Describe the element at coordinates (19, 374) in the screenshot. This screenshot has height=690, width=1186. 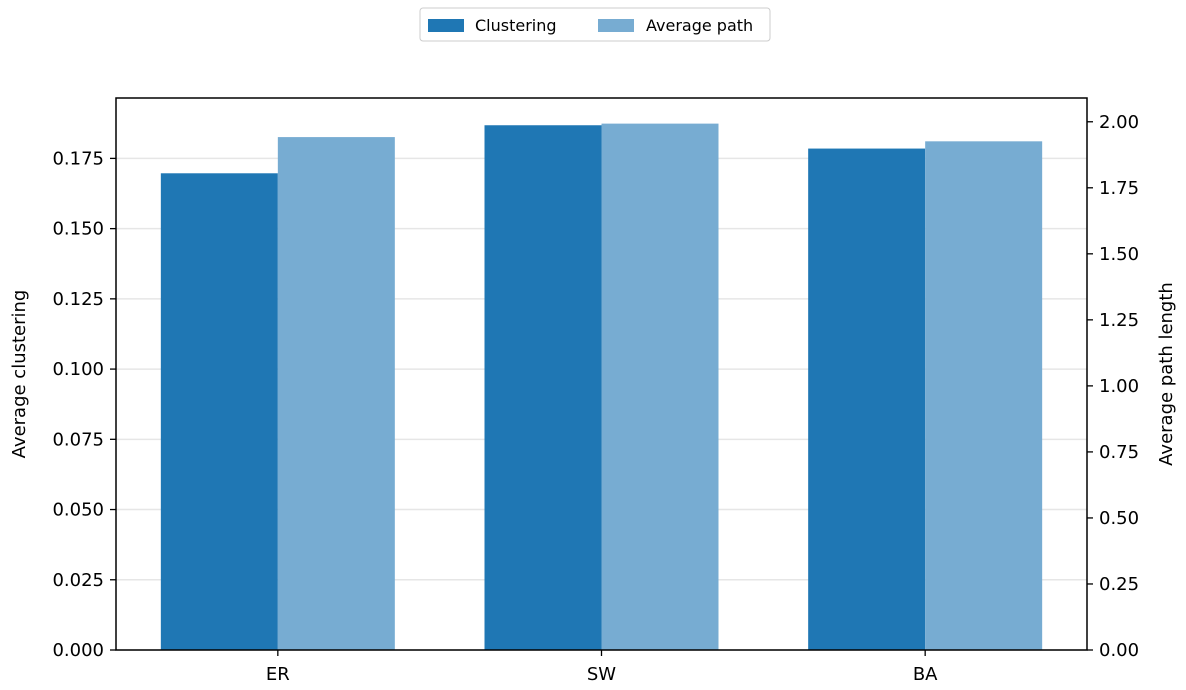
I see `left-axis-title: Average clustering` at that location.